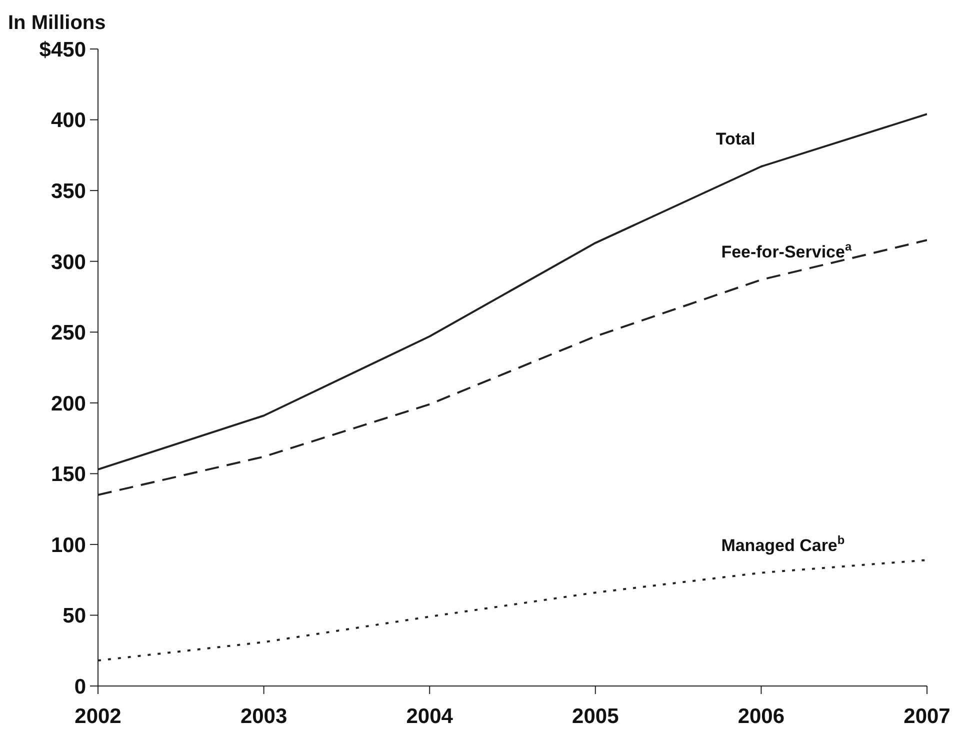 Image resolution: width=961 pixels, height=745 pixels. I want to click on y-tick-label: 350, so click(68, 192).